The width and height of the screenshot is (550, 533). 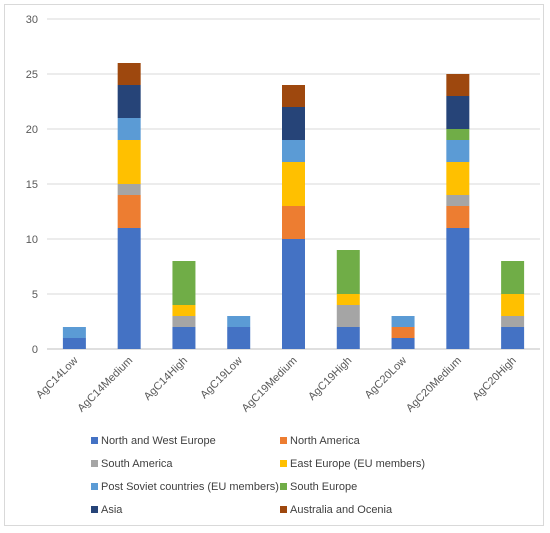 What do you see at coordinates (105, 385) in the screenshot?
I see `x-tick-label: AgC14Medium` at bounding box center [105, 385].